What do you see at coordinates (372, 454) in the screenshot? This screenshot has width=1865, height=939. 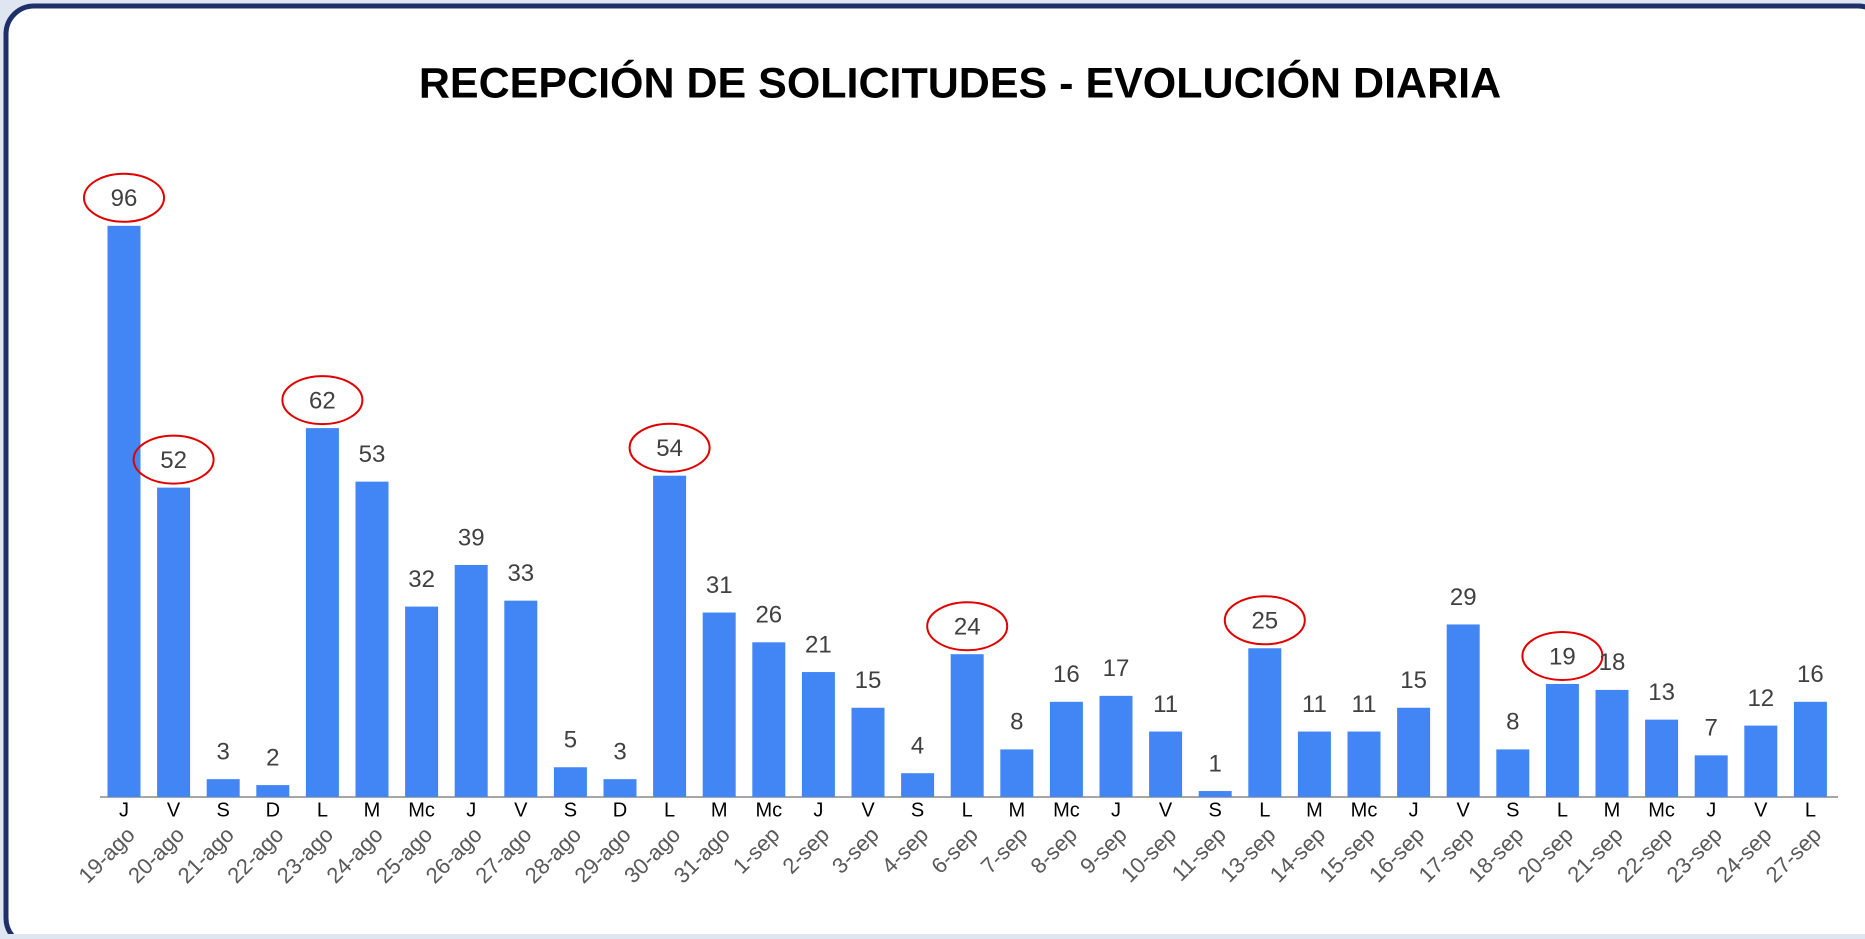 I see `value-label: 53` at bounding box center [372, 454].